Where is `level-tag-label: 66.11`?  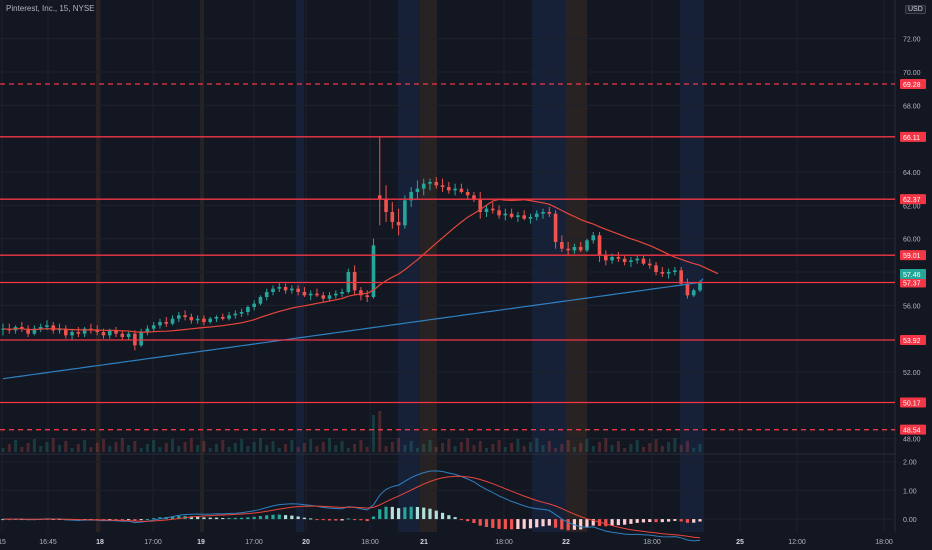 level-tag-label: 66.11 is located at coordinates (911, 138).